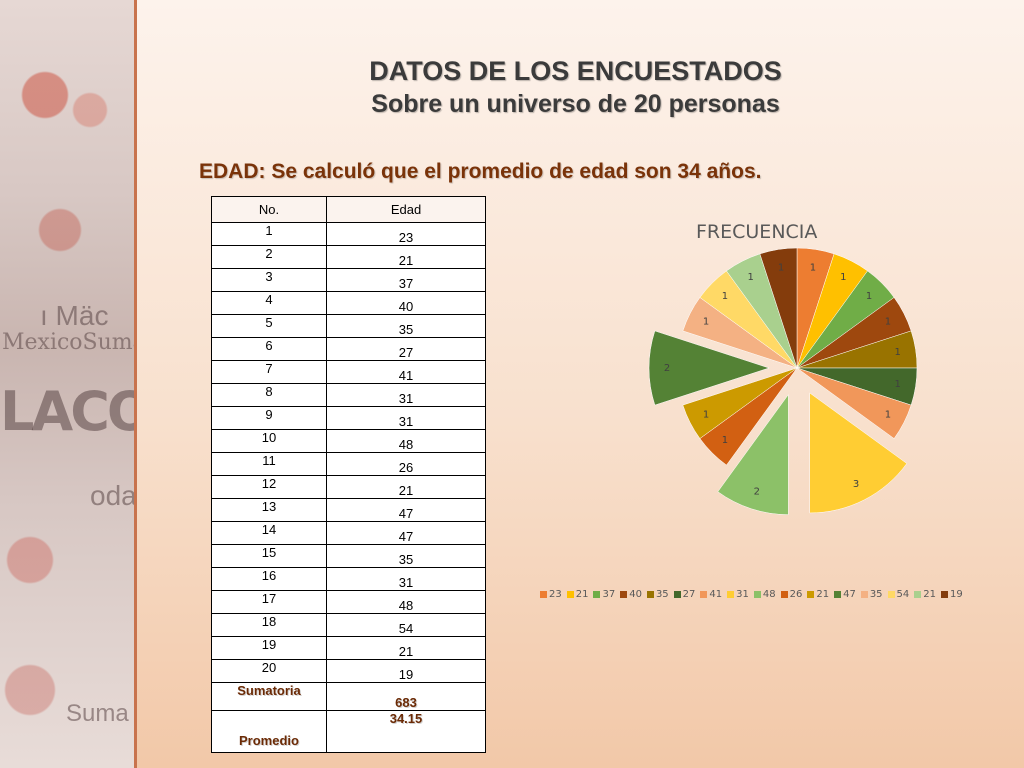 This screenshot has width=1024, height=768. What do you see at coordinates (269, 418) in the screenshot?
I see `row-number: 9` at bounding box center [269, 418].